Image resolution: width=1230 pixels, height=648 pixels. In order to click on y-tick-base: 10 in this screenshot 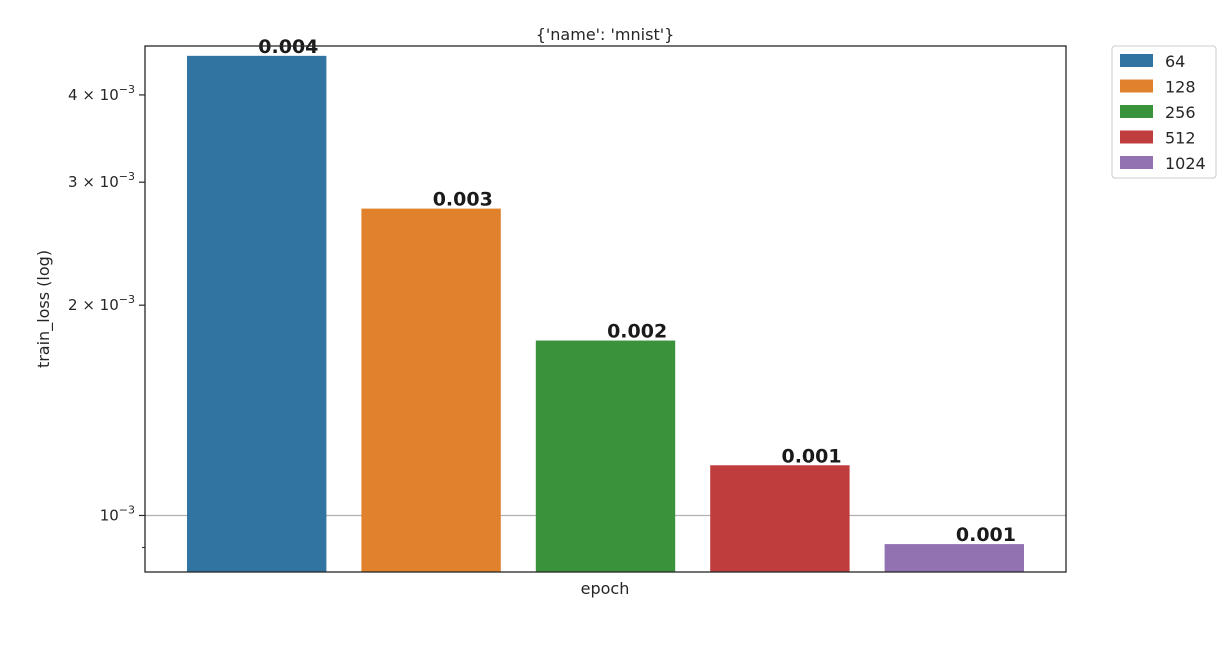, I will do `click(109, 515)`.